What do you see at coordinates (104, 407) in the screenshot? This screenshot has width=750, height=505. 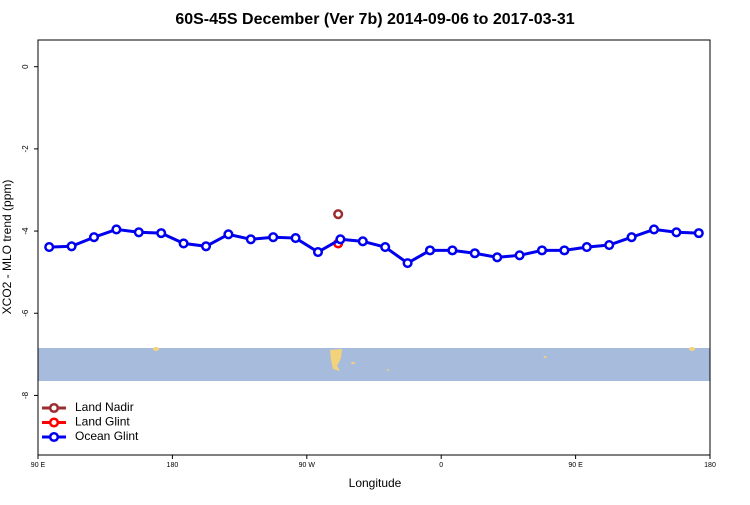 I see `legend-label: Land Nadir` at bounding box center [104, 407].